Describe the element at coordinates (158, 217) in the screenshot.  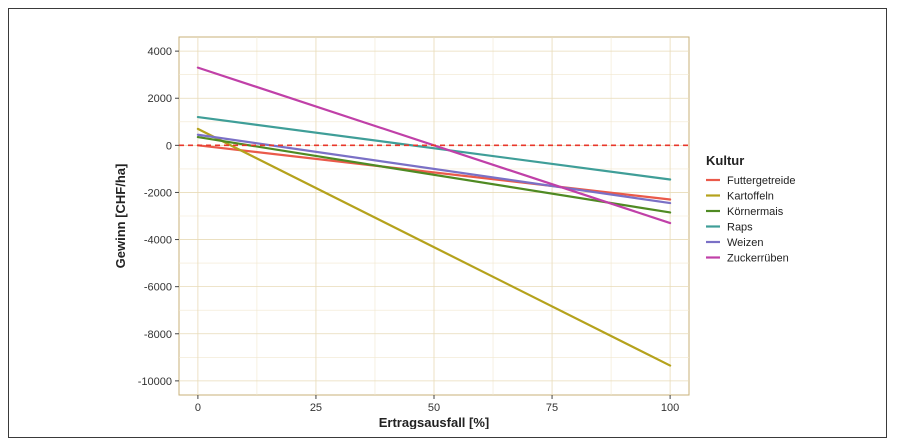
I see `y-axis: 4000 2000 0 -2000 -4000 -6000 -8000 -10000` at that location.